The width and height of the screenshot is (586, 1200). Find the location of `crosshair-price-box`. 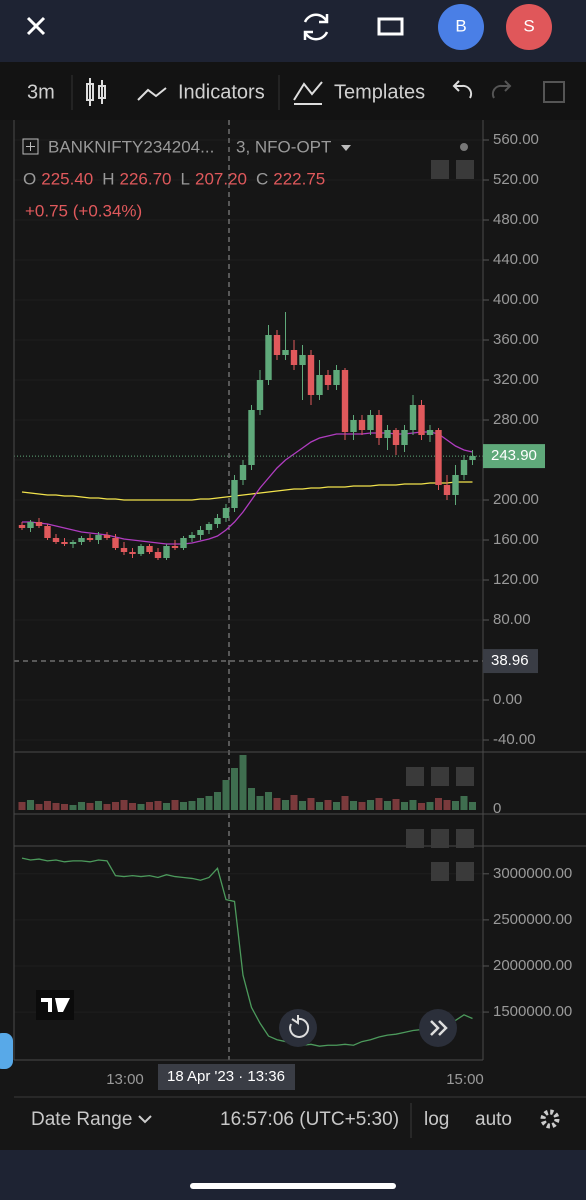

crosshair-price-box is located at coordinates (510, 661).